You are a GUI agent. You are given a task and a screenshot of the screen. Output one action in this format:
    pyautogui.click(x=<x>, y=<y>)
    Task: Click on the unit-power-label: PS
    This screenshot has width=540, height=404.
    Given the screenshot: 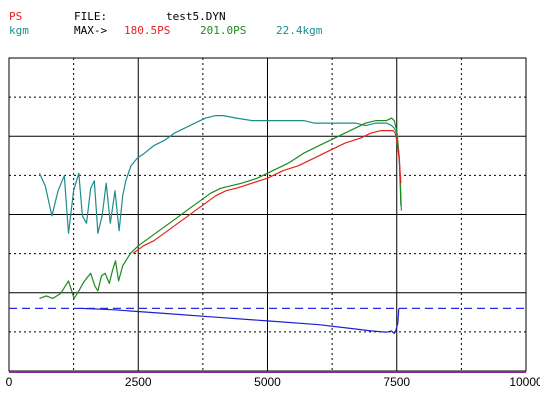 What is the action you would take?
    pyautogui.click(x=16, y=16)
    